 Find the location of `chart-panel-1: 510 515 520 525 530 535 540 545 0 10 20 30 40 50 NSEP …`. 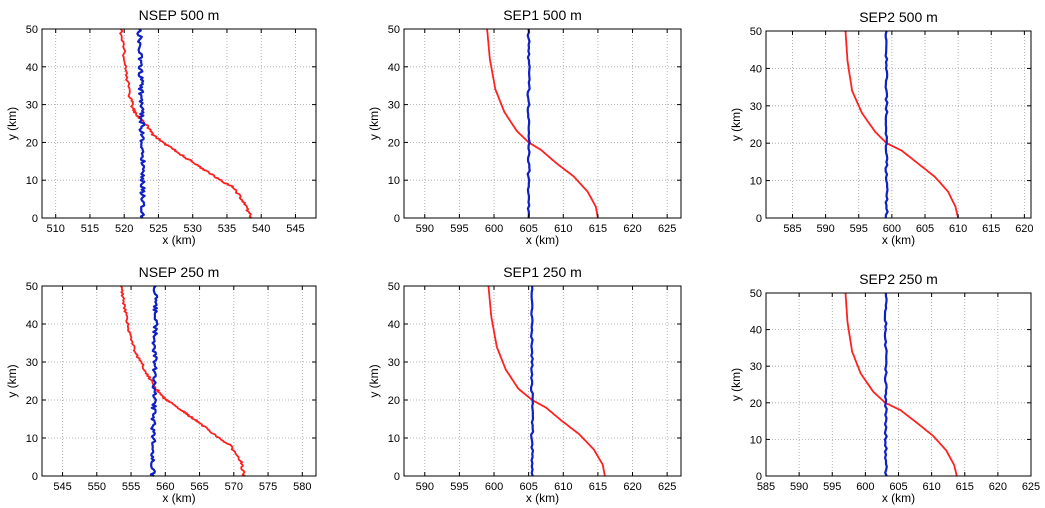

chart-panel-1: 510 515 520 525 530 535 540 545 0 10 20 30 40 50 NSEP … is located at coordinates (161, 127).